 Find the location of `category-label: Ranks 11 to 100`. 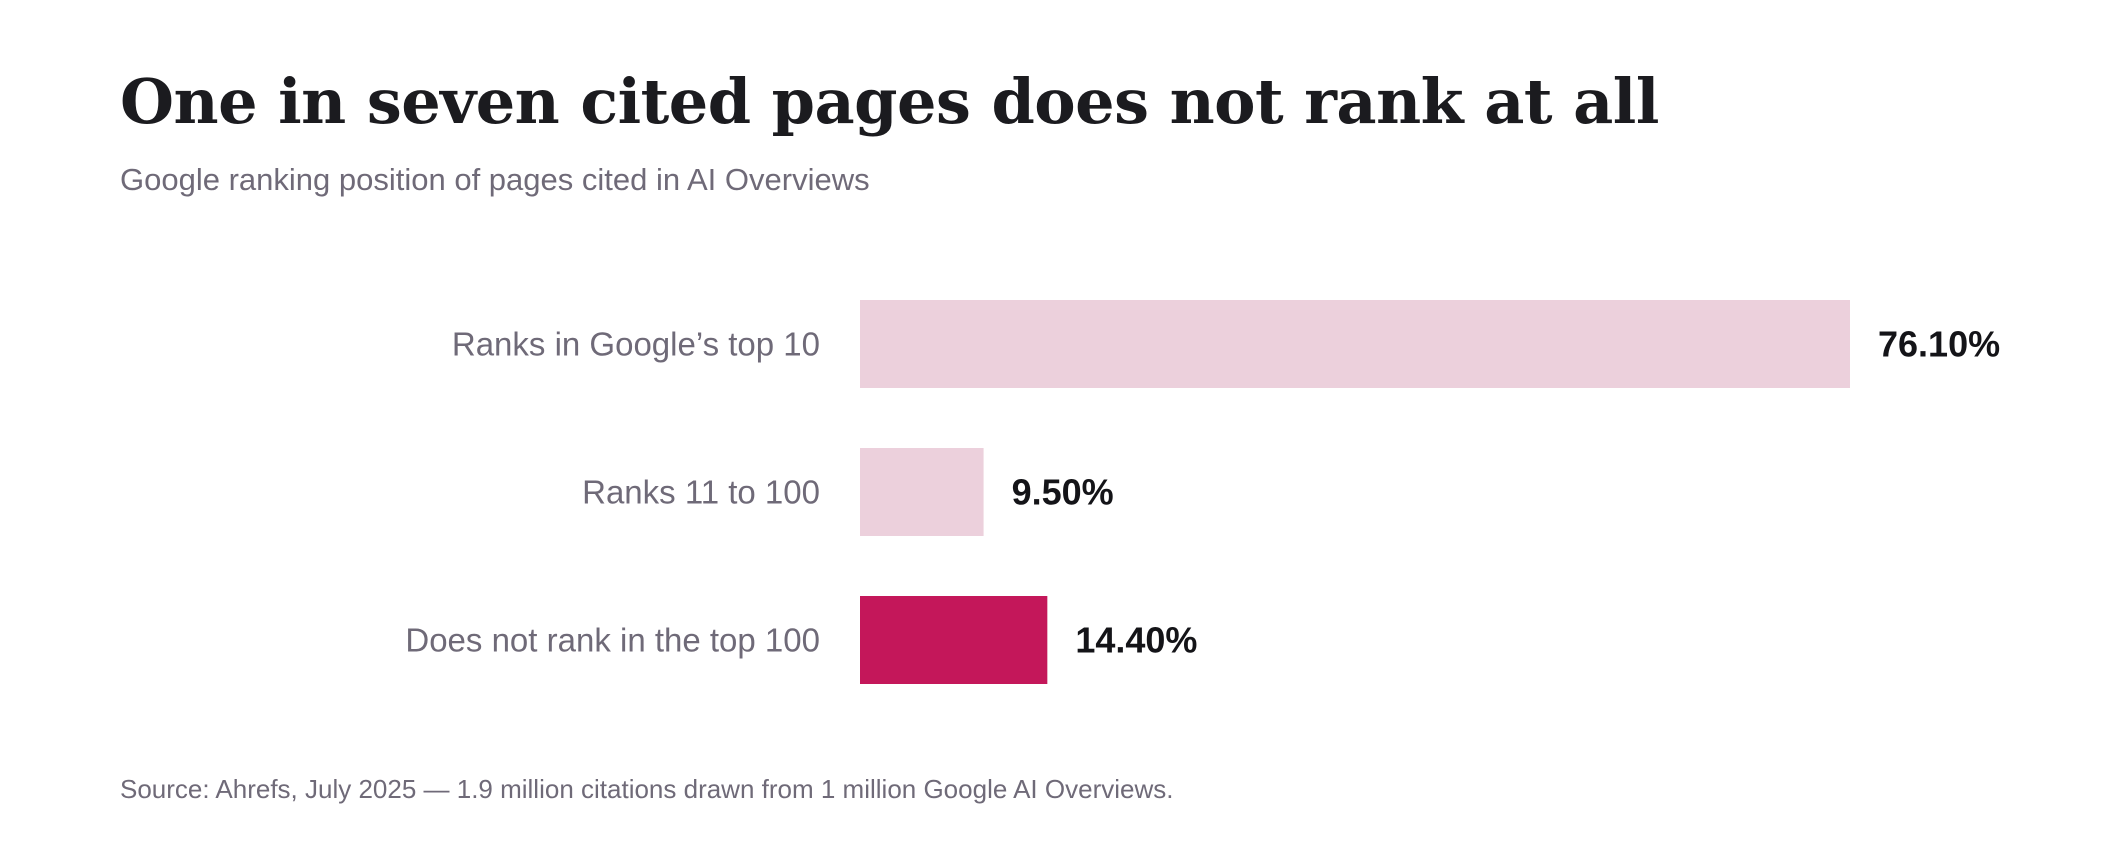

category-label: Ranks 11 to 100 is located at coordinates (701, 492).